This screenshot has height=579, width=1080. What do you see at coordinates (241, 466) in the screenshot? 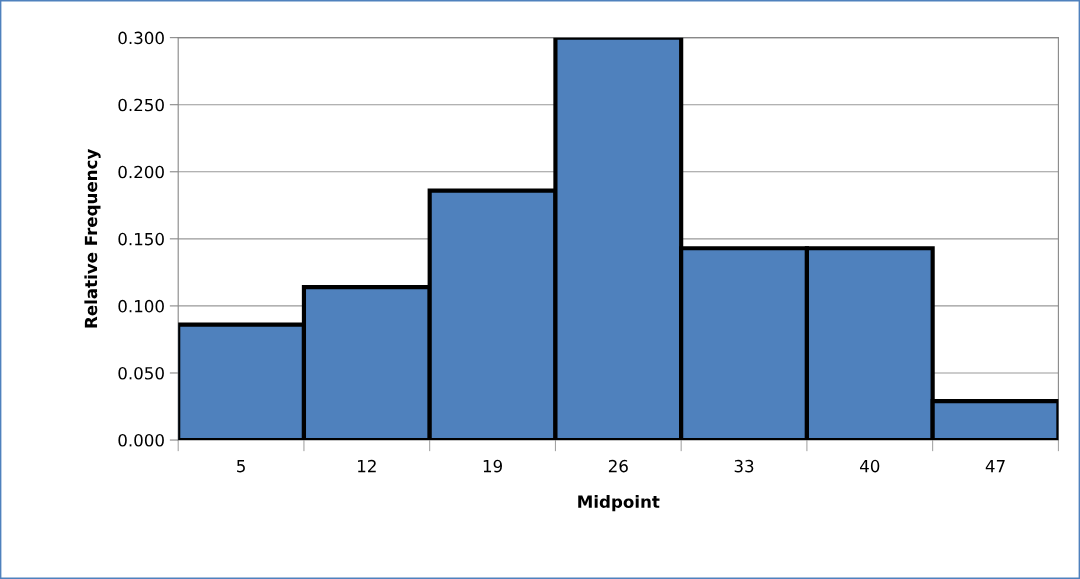
I see `x-tick-label: 5` at bounding box center [241, 466].